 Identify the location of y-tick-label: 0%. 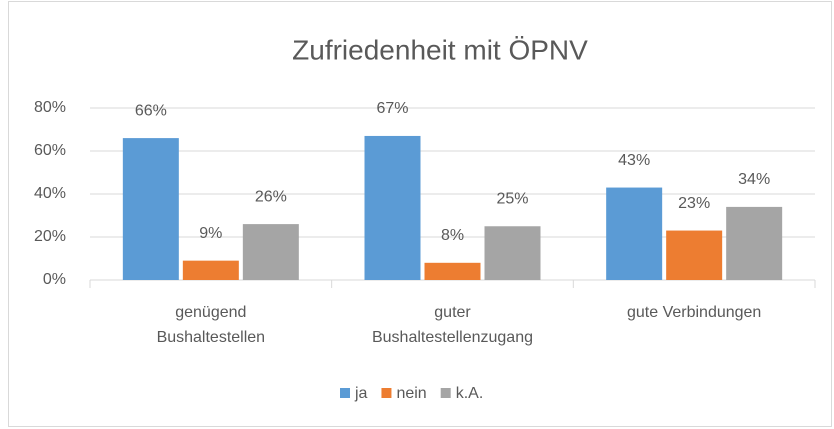
(54, 279).